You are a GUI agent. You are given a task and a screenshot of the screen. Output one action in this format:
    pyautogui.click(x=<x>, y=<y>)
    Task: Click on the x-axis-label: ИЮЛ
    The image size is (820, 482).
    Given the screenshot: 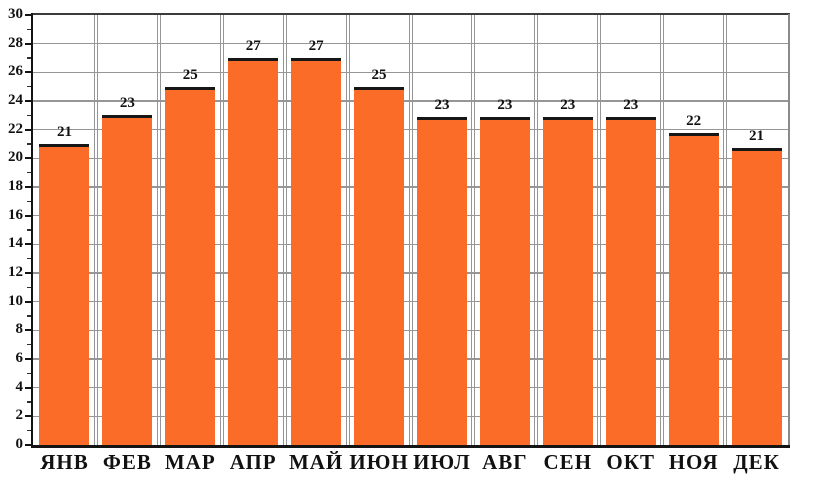 What is the action you would take?
    pyautogui.click(x=442, y=462)
    